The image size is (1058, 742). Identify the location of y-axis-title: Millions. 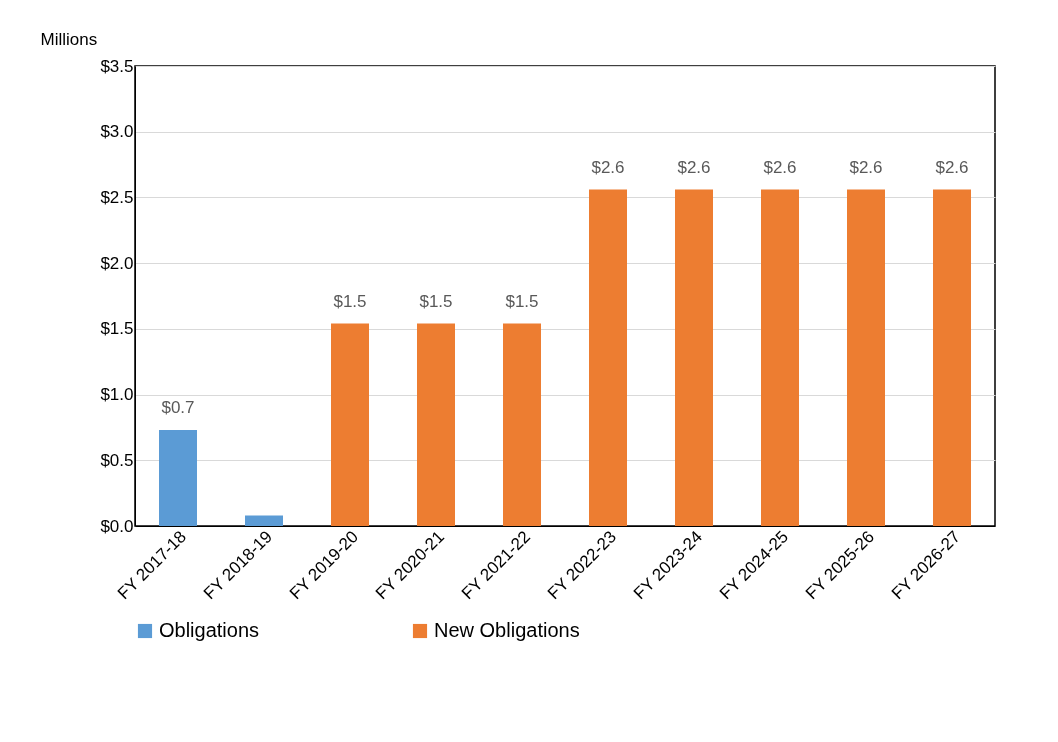
(69, 39).